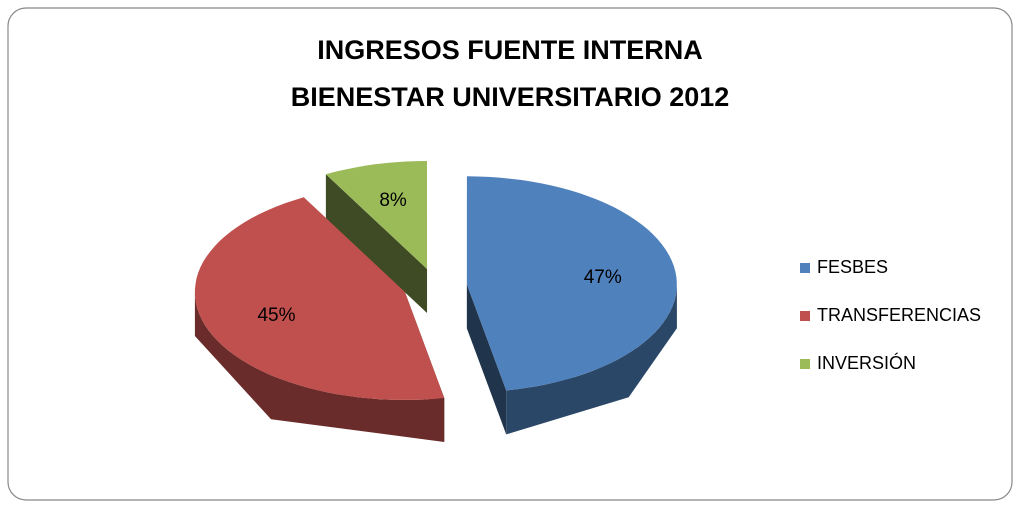 This screenshot has height=508, width=1019. I want to click on data-label: 47%, so click(603, 277).